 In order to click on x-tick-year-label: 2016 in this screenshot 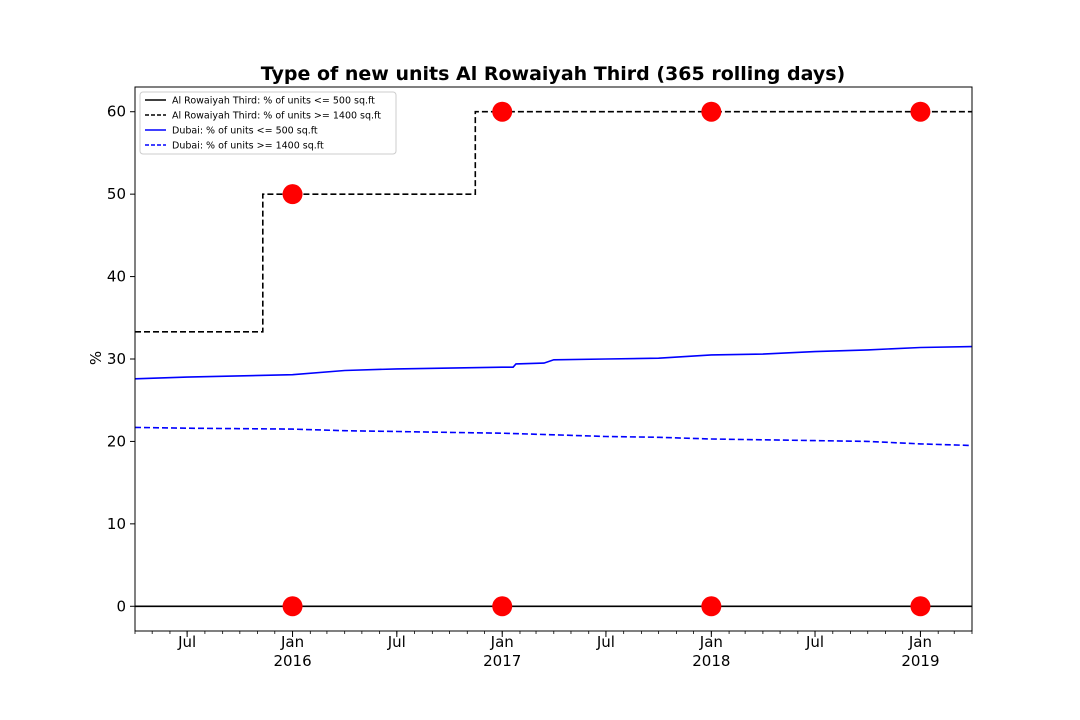, I will do `click(292, 661)`.